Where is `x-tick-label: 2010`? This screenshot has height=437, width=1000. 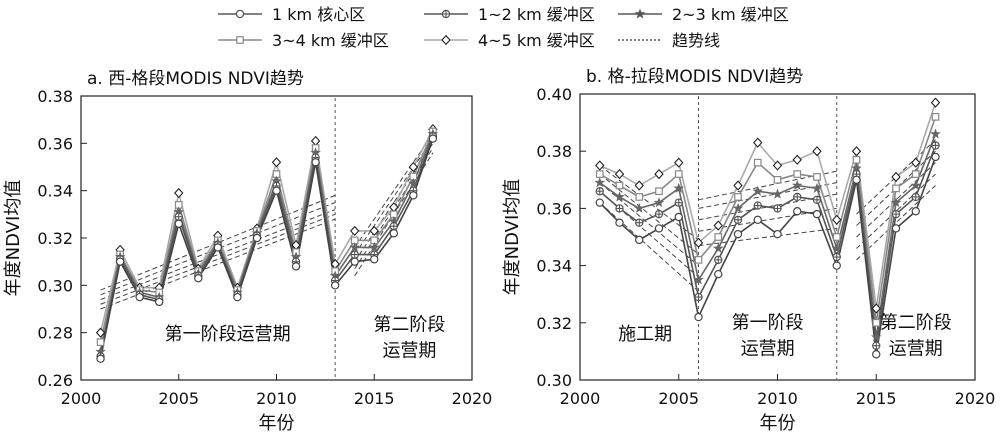
x-tick-label: 2010 is located at coordinates (276, 398).